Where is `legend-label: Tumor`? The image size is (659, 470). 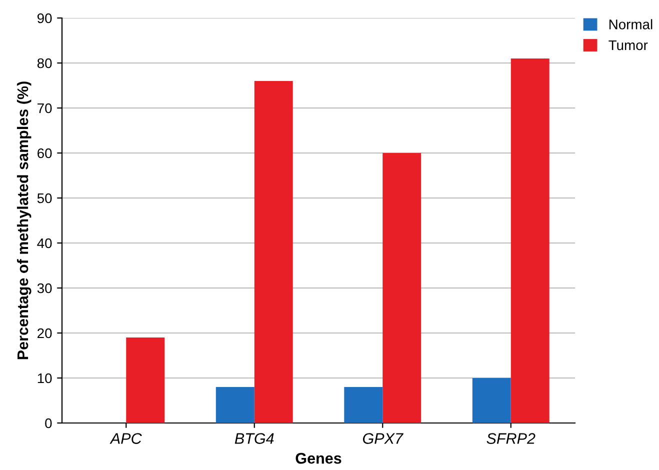
legend-label: Tumor is located at coordinates (628, 45).